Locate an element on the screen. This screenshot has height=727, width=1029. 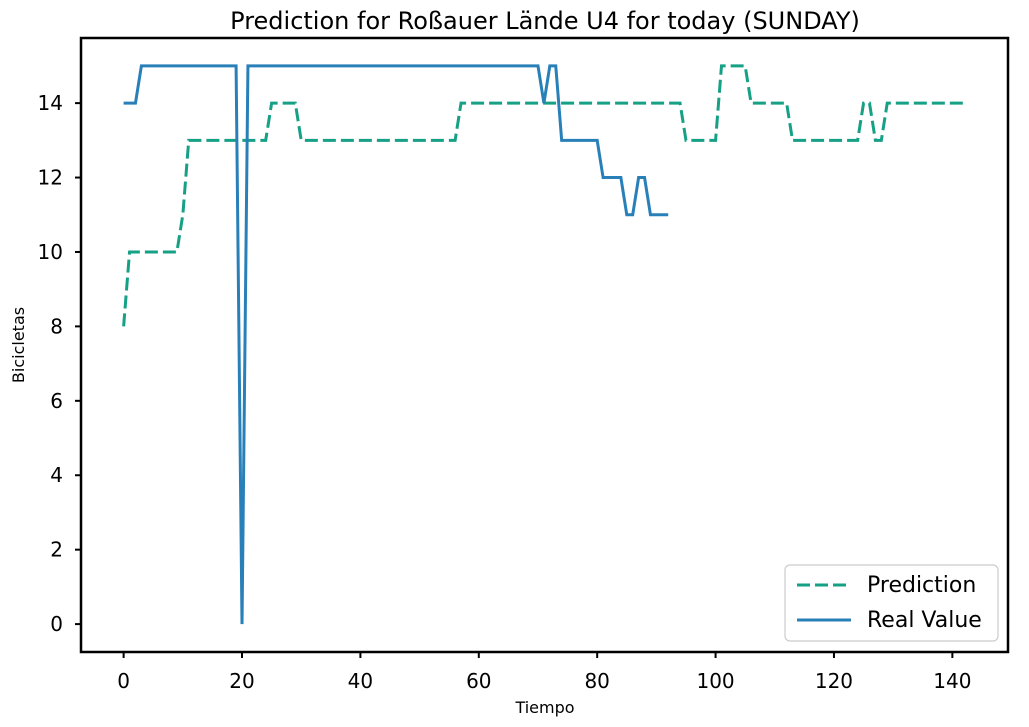
y-tick-label: 10 is located at coordinates (50, 252).